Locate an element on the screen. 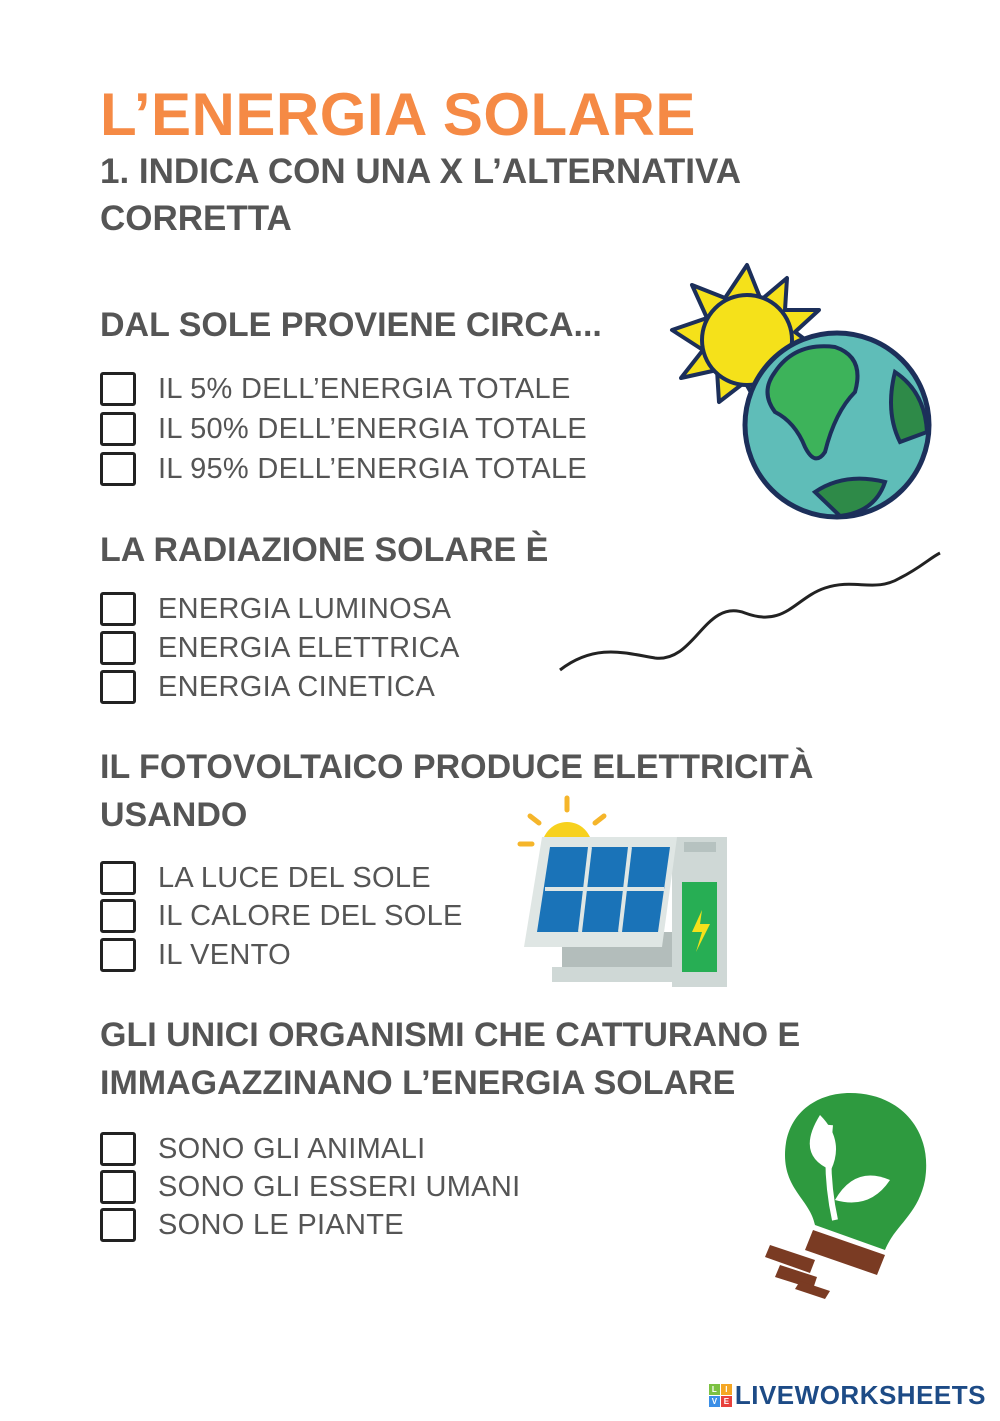 Image resolution: width=1000 pixels, height=1421 pixels. option-label: ENERGIA LUMINOSA is located at coordinates (305, 608).